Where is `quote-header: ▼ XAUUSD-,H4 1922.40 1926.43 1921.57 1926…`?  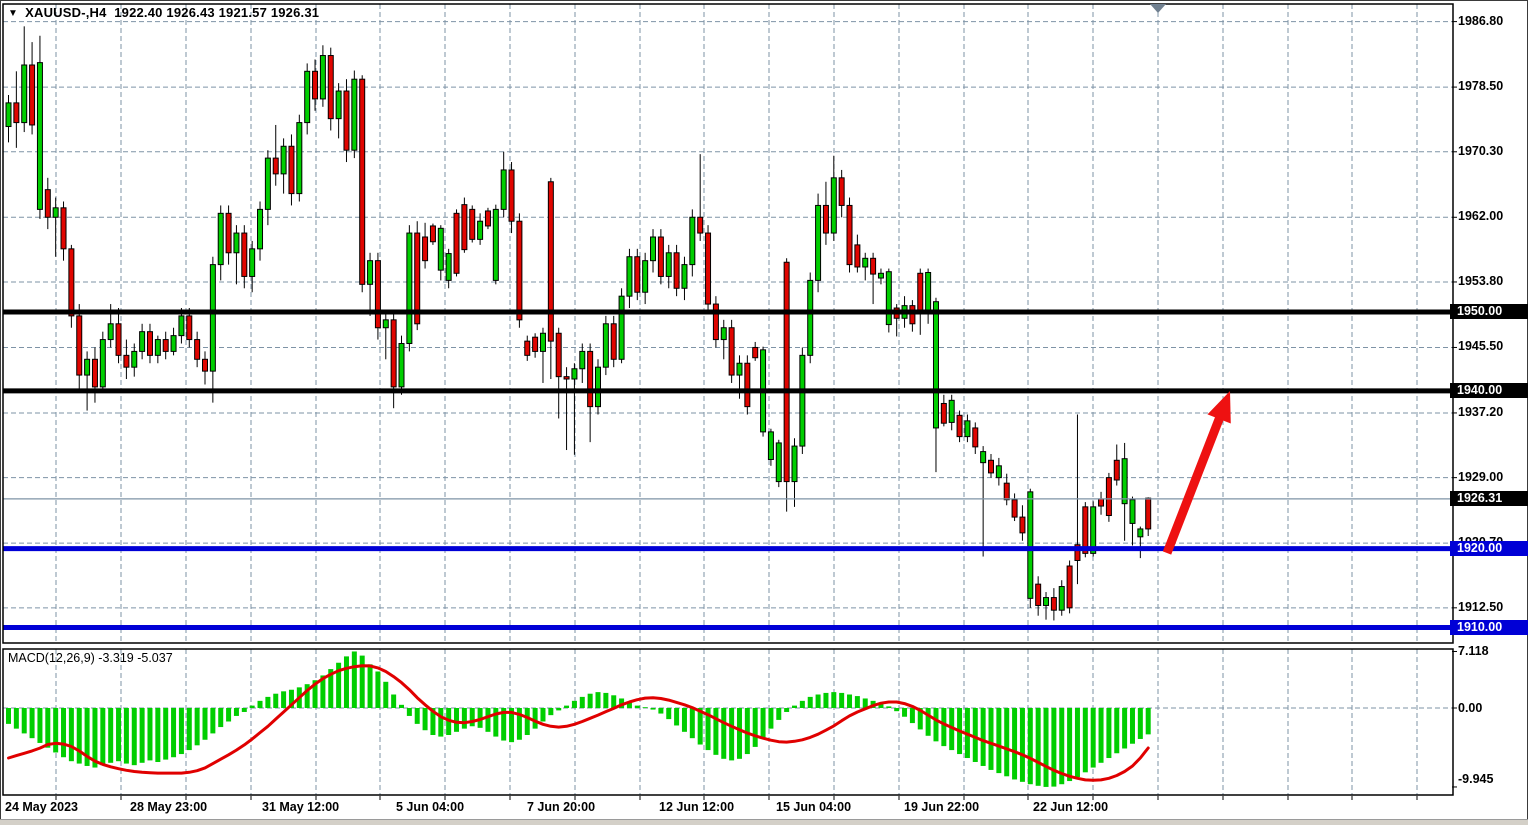 quote-header: ▼ XAUUSD-,H4 1922.40 1926.43 1921.57 1926… is located at coordinates (163, 12).